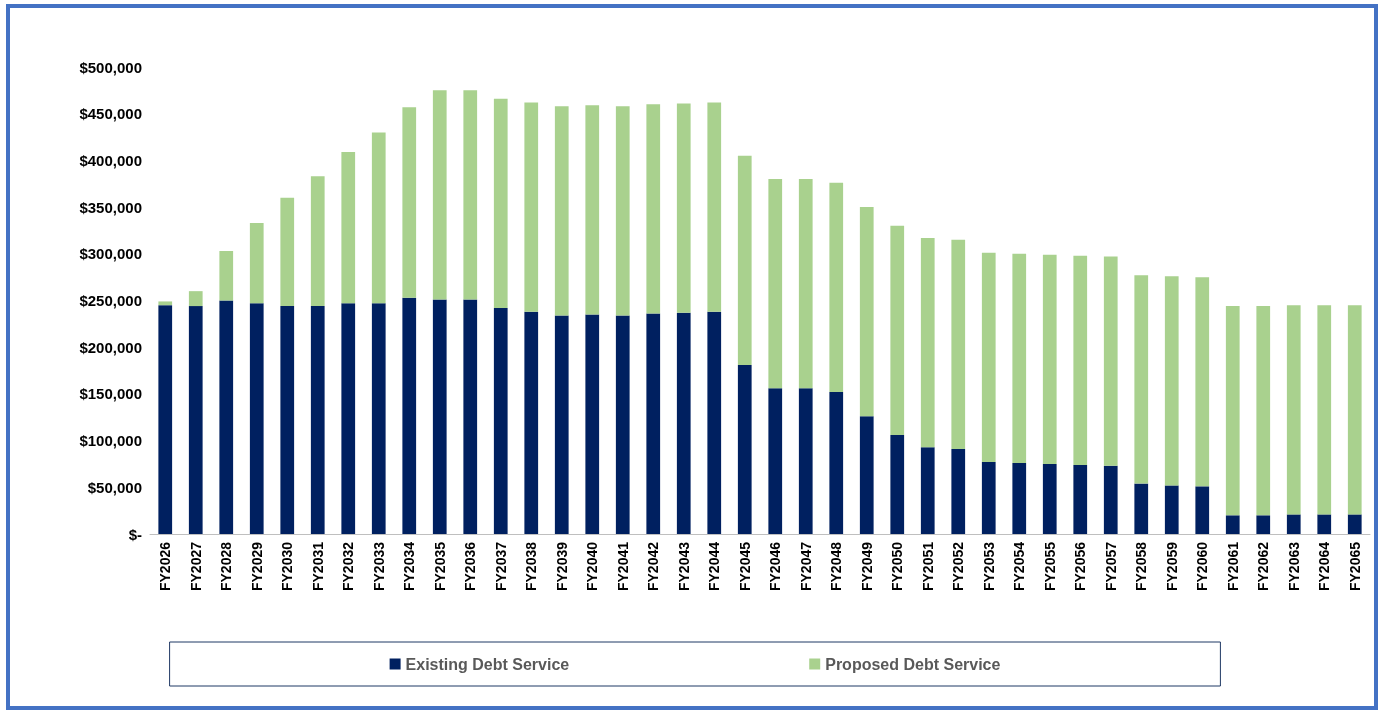 The image size is (1390, 714). I want to click on y-tick-label: $100,000, so click(110, 441).